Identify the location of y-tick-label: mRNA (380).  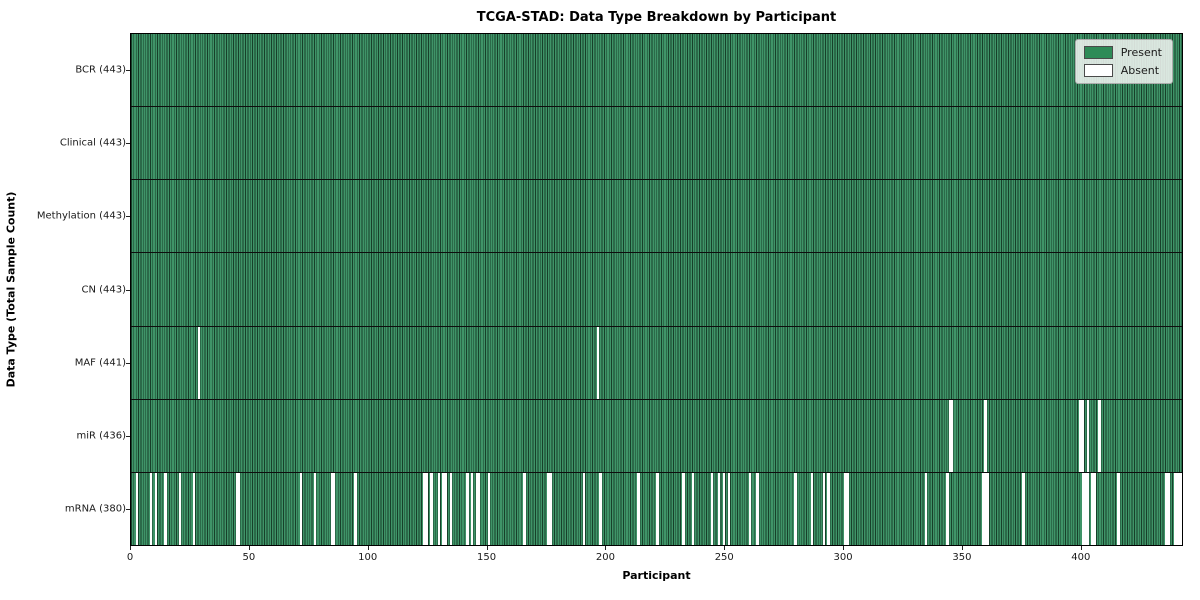
(95, 509).